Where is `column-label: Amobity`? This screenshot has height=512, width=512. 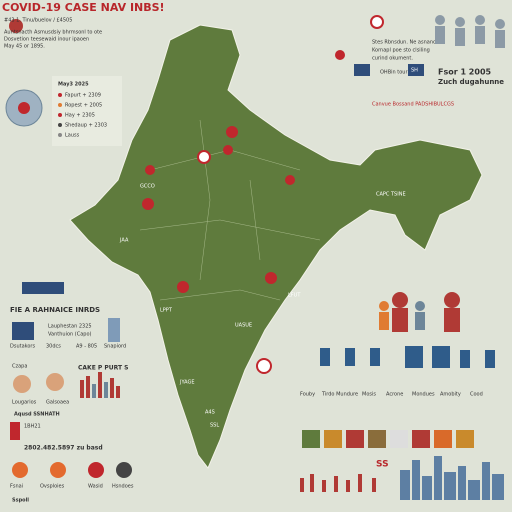 column-label: Amobity is located at coordinates (450, 395).